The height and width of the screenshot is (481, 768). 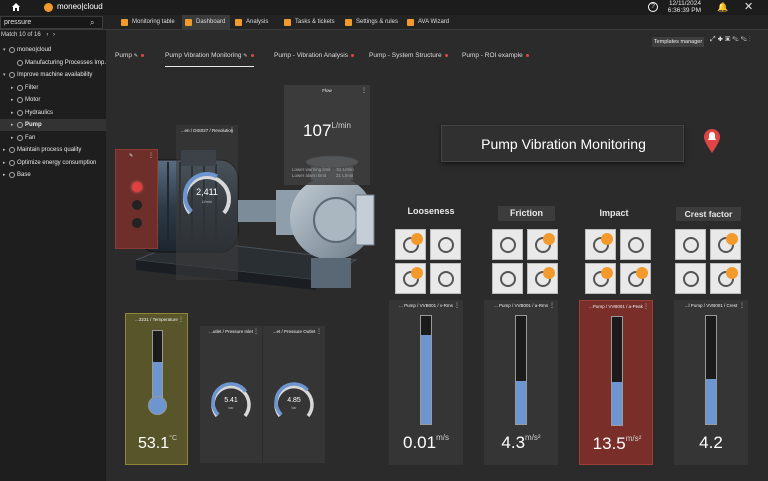 What do you see at coordinates (294, 408) in the screenshot?
I see `pressure-outlet-unit: bar` at bounding box center [294, 408].